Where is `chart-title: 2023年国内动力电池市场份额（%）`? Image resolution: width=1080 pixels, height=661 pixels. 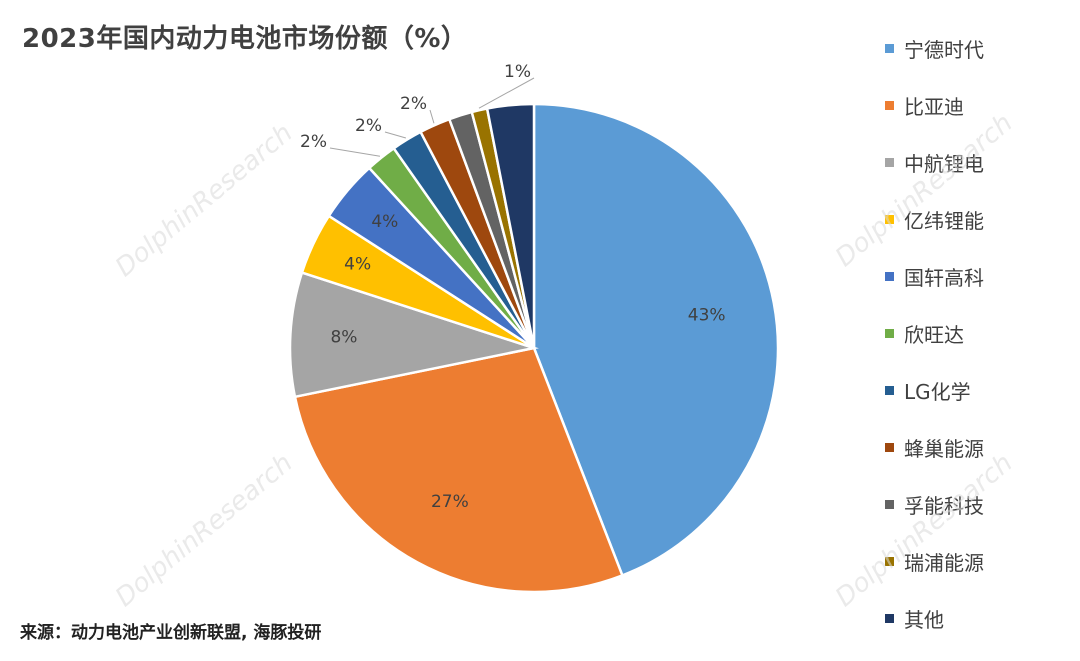
chart-title: 2023年国内动力电池市场份额（%） is located at coordinates (245, 39).